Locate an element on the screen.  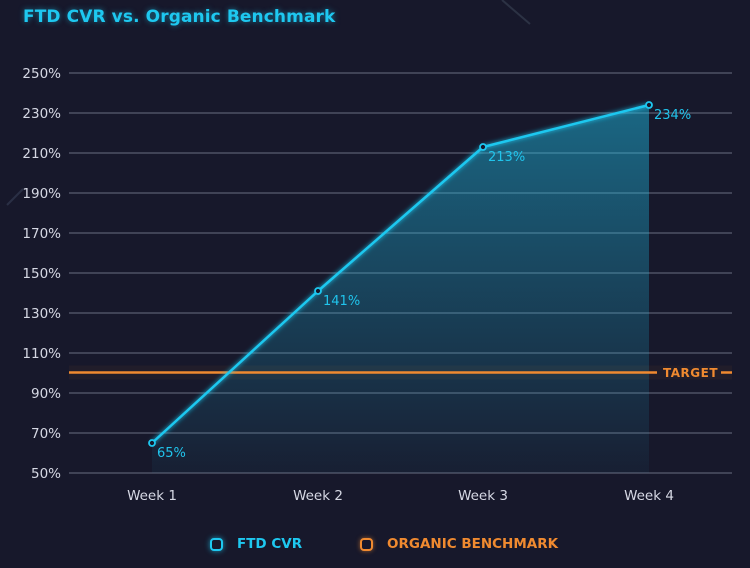
data-label: 213% is located at coordinates (506, 157).